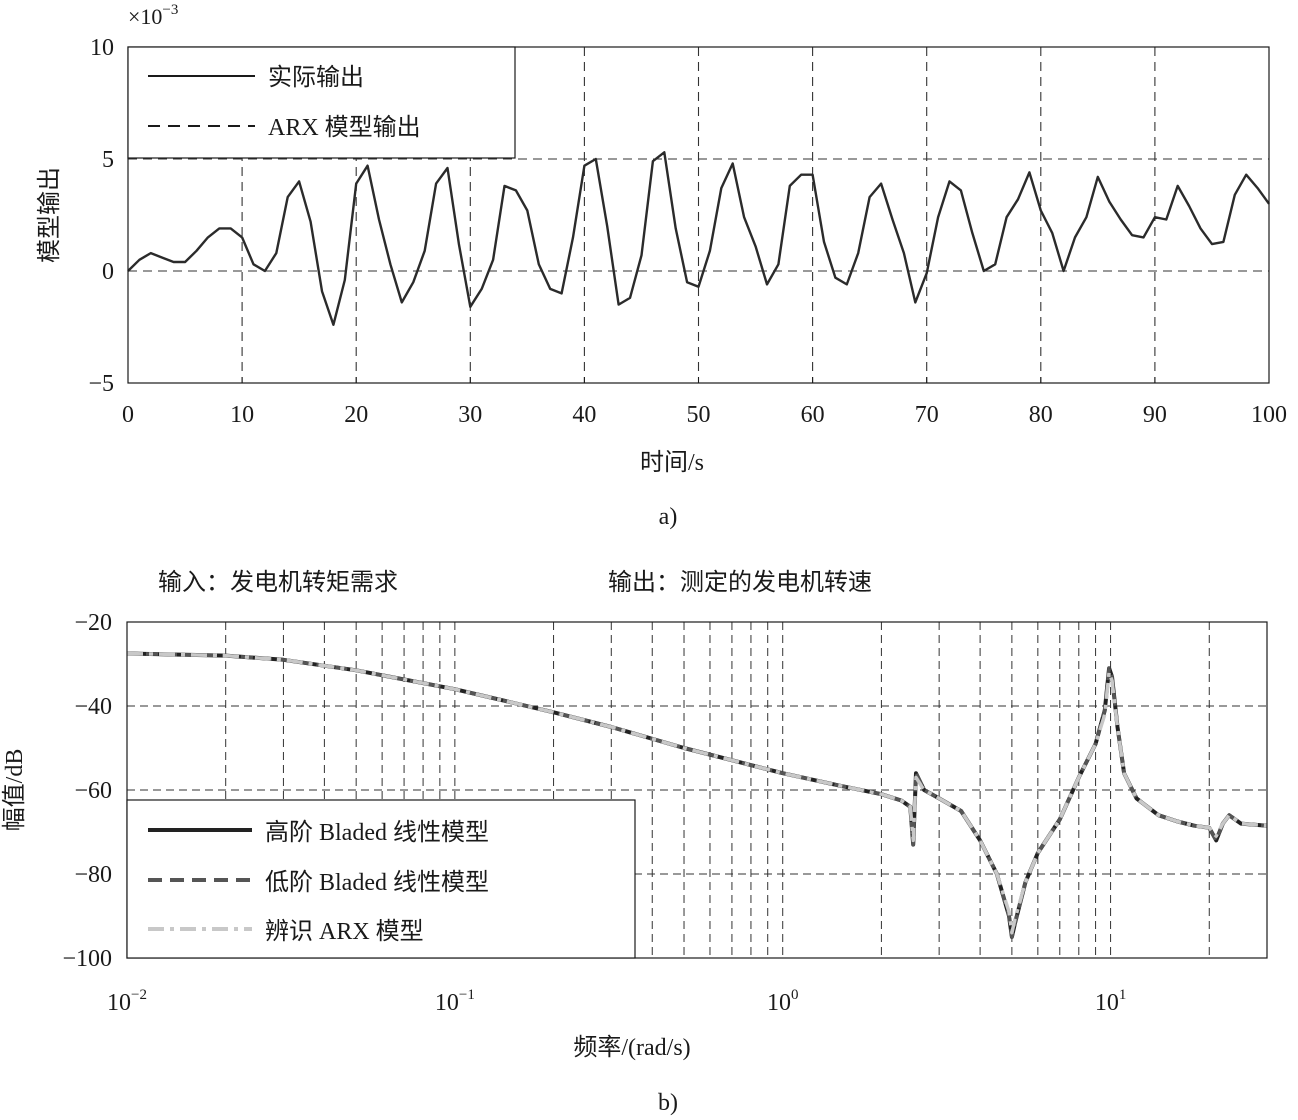 The width and height of the screenshot is (1298, 1120). I want to click on panel-a-legend: 实际输出 ARX 模型输出, so click(321, 102).